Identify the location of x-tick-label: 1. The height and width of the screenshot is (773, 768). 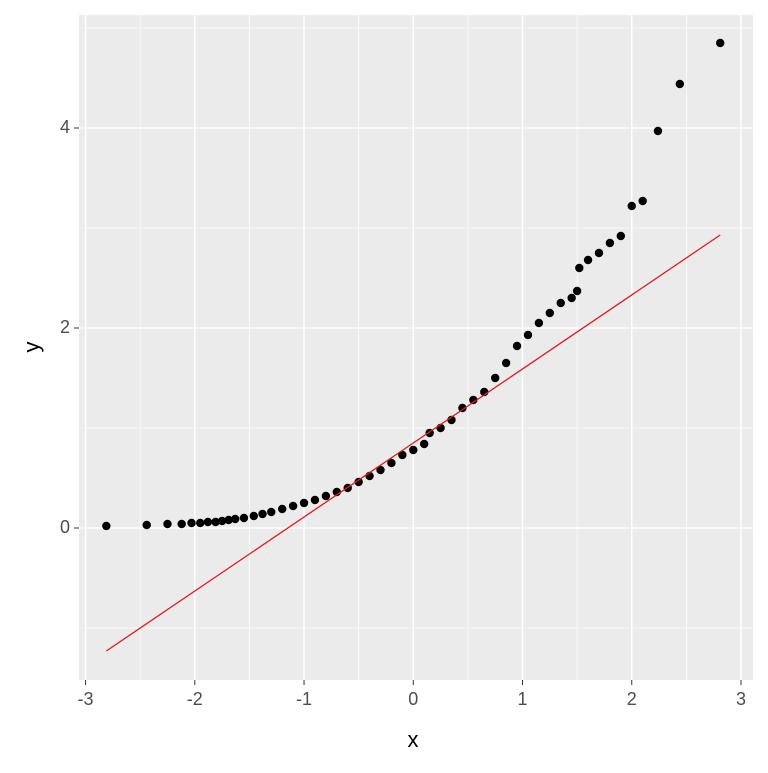
(522, 699).